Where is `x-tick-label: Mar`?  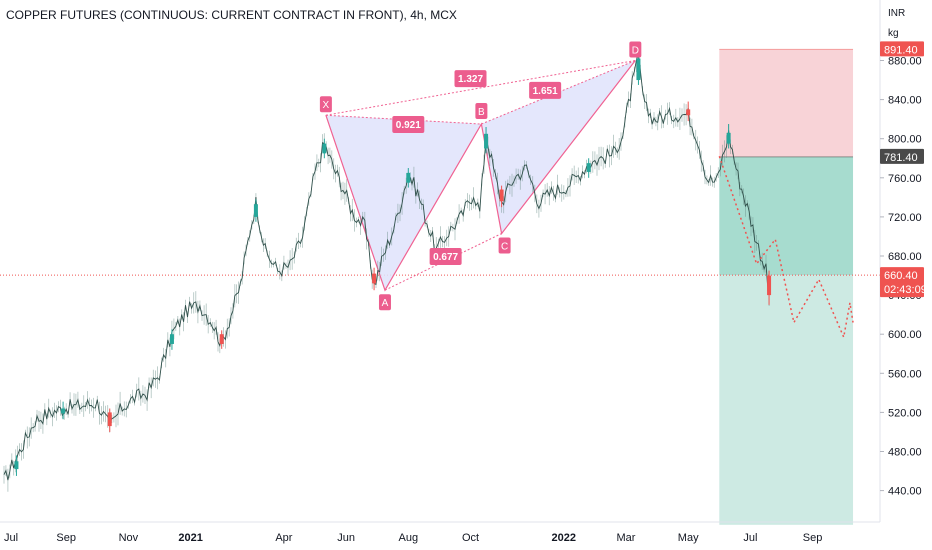
x-tick-label: Mar is located at coordinates (626, 538).